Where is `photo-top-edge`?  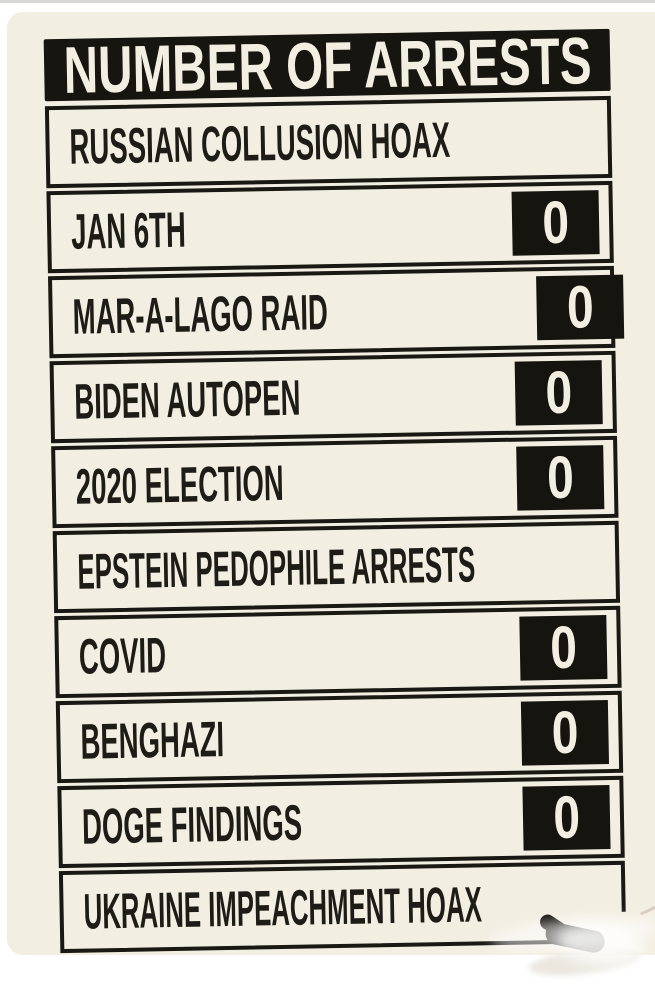 photo-top-edge is located at coordinates (327, 1).